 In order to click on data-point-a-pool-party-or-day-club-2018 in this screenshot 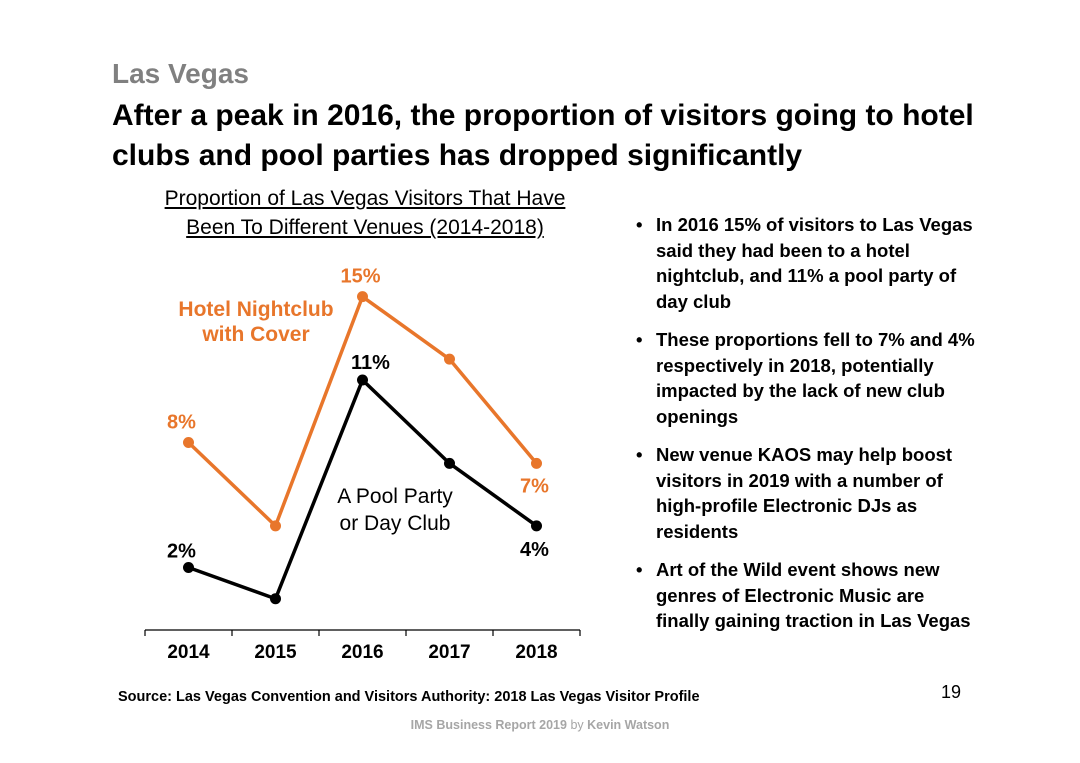, I will do `click(536, 526)`.